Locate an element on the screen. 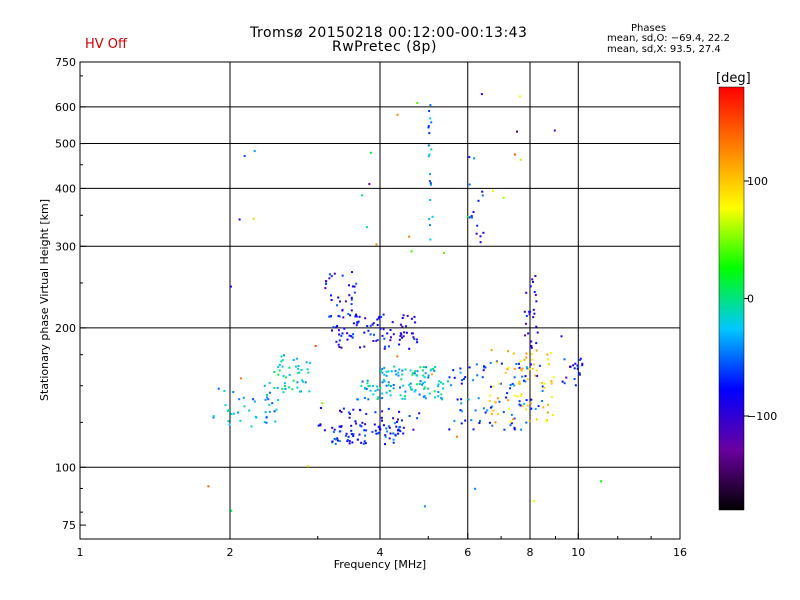  y-axis-label: Stationary phase Virtual Height [km] is located at coordinates (44, 300).